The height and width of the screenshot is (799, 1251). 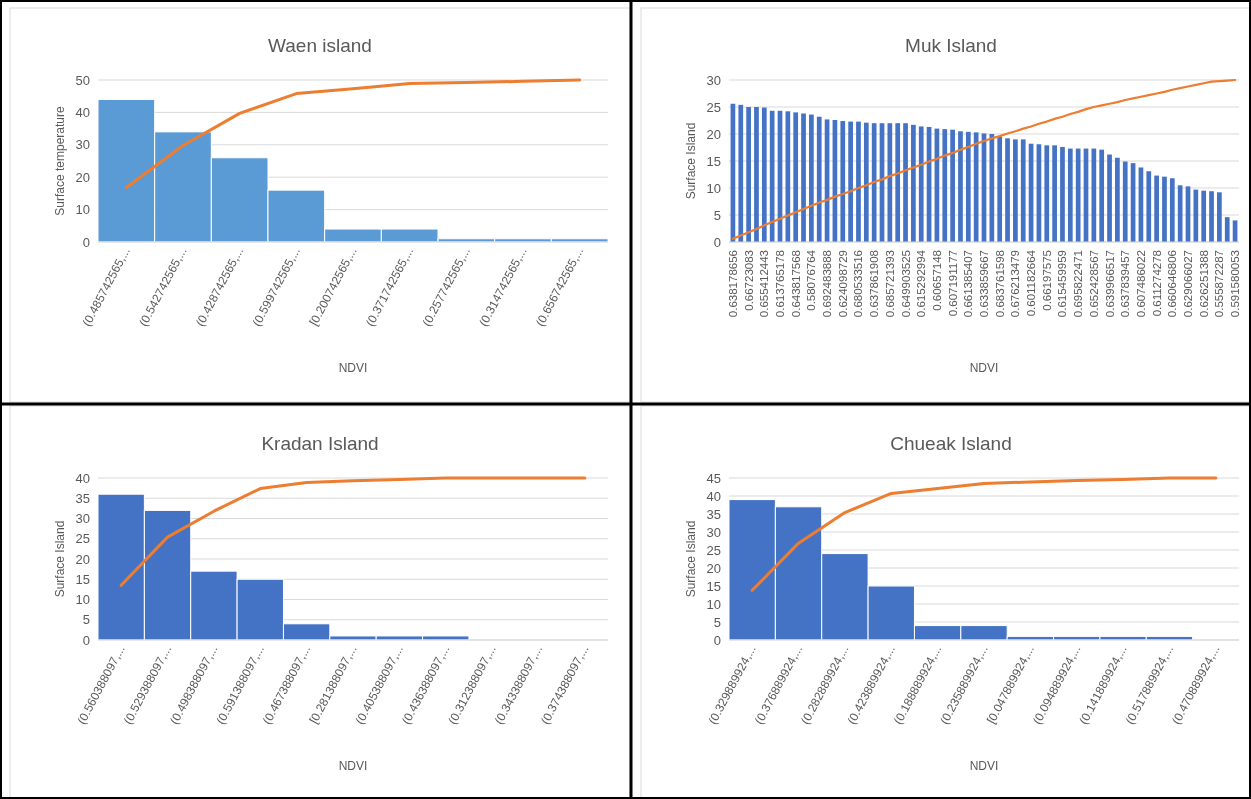 What do you see at coordinates (1109, 284) in the screenshot?
I see `x-tick-label: 0.639966517` at bounding box center [1109, 284].